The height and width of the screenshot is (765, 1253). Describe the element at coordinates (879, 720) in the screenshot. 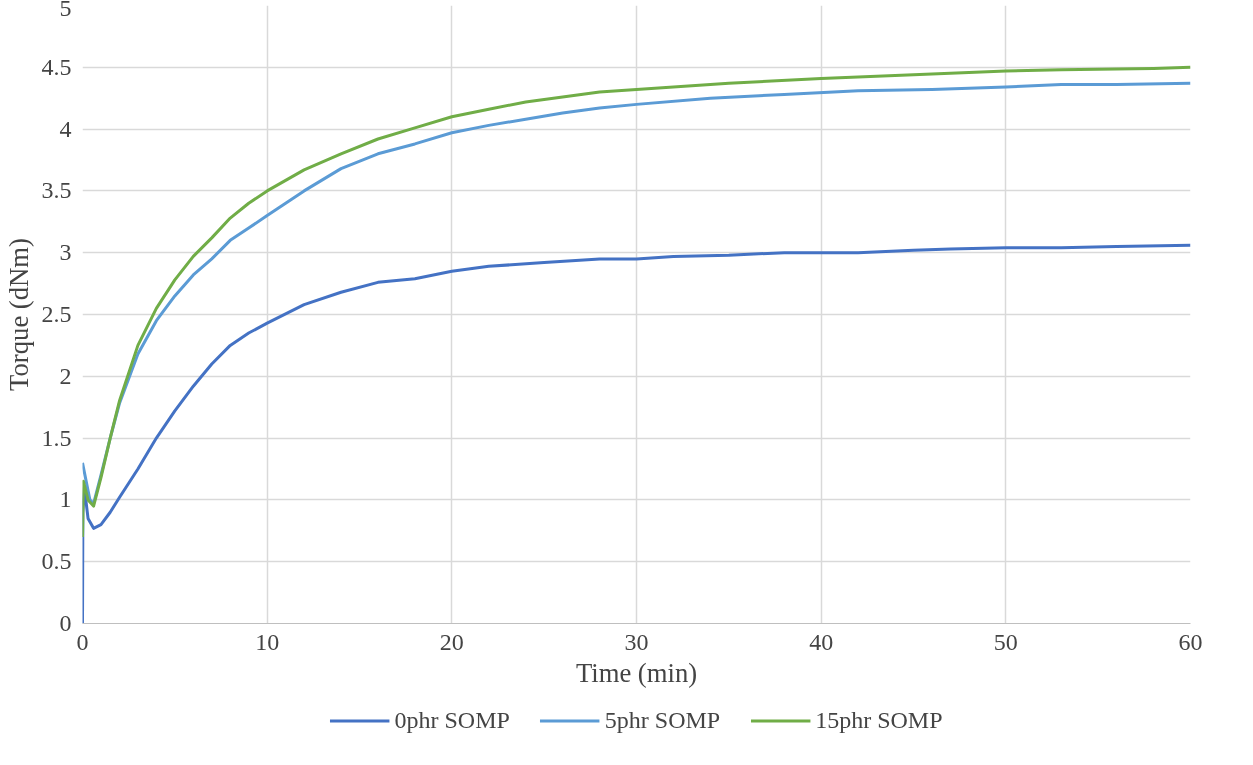

I see `legend-label: 15phr SOMP` at that location.